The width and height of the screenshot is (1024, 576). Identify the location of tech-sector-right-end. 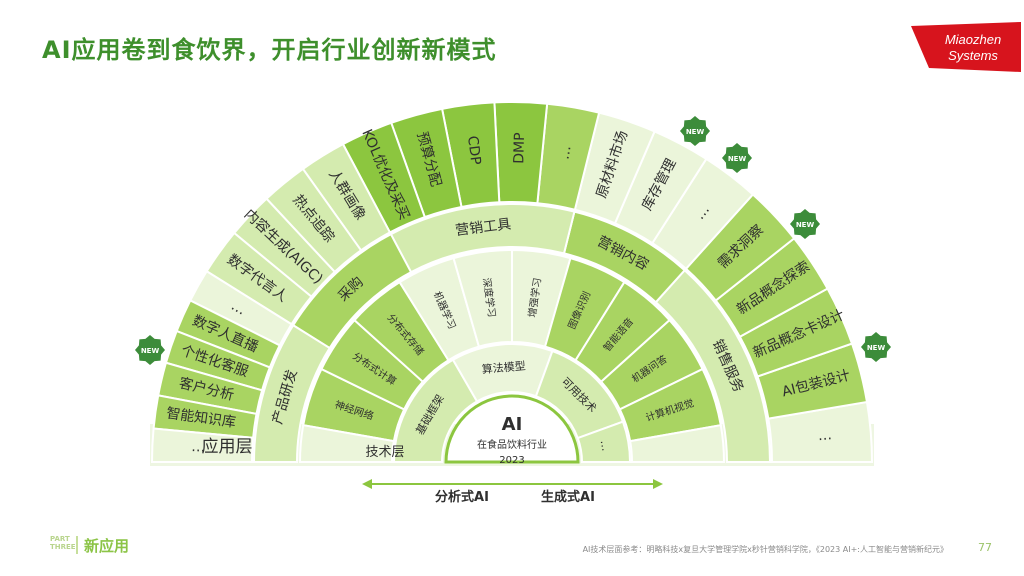
(677, 443).